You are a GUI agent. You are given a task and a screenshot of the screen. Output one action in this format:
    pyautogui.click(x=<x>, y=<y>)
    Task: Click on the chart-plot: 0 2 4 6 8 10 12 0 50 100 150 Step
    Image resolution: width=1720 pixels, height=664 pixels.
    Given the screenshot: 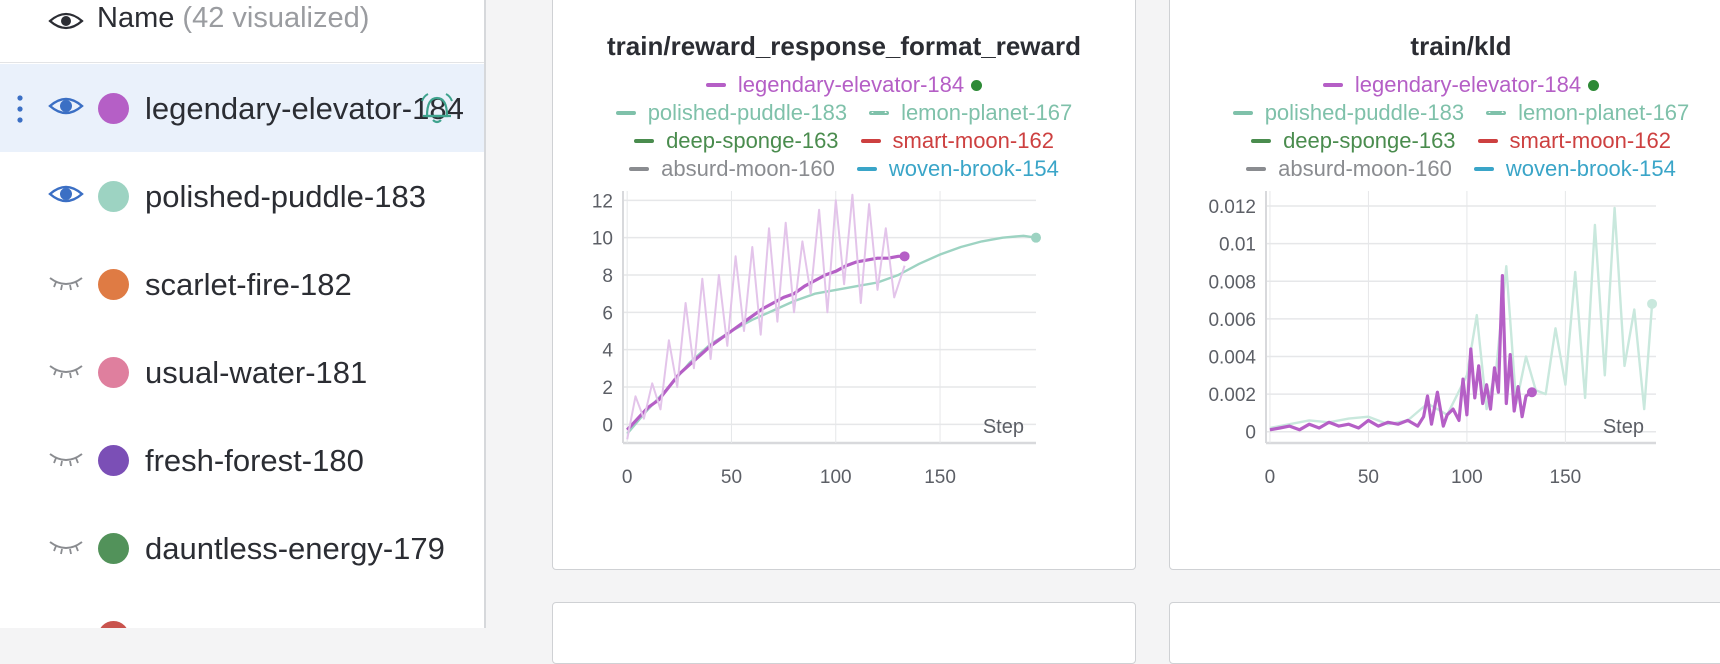 What is the action you would take?
    pyautogui.click(x=816, y=339)
    